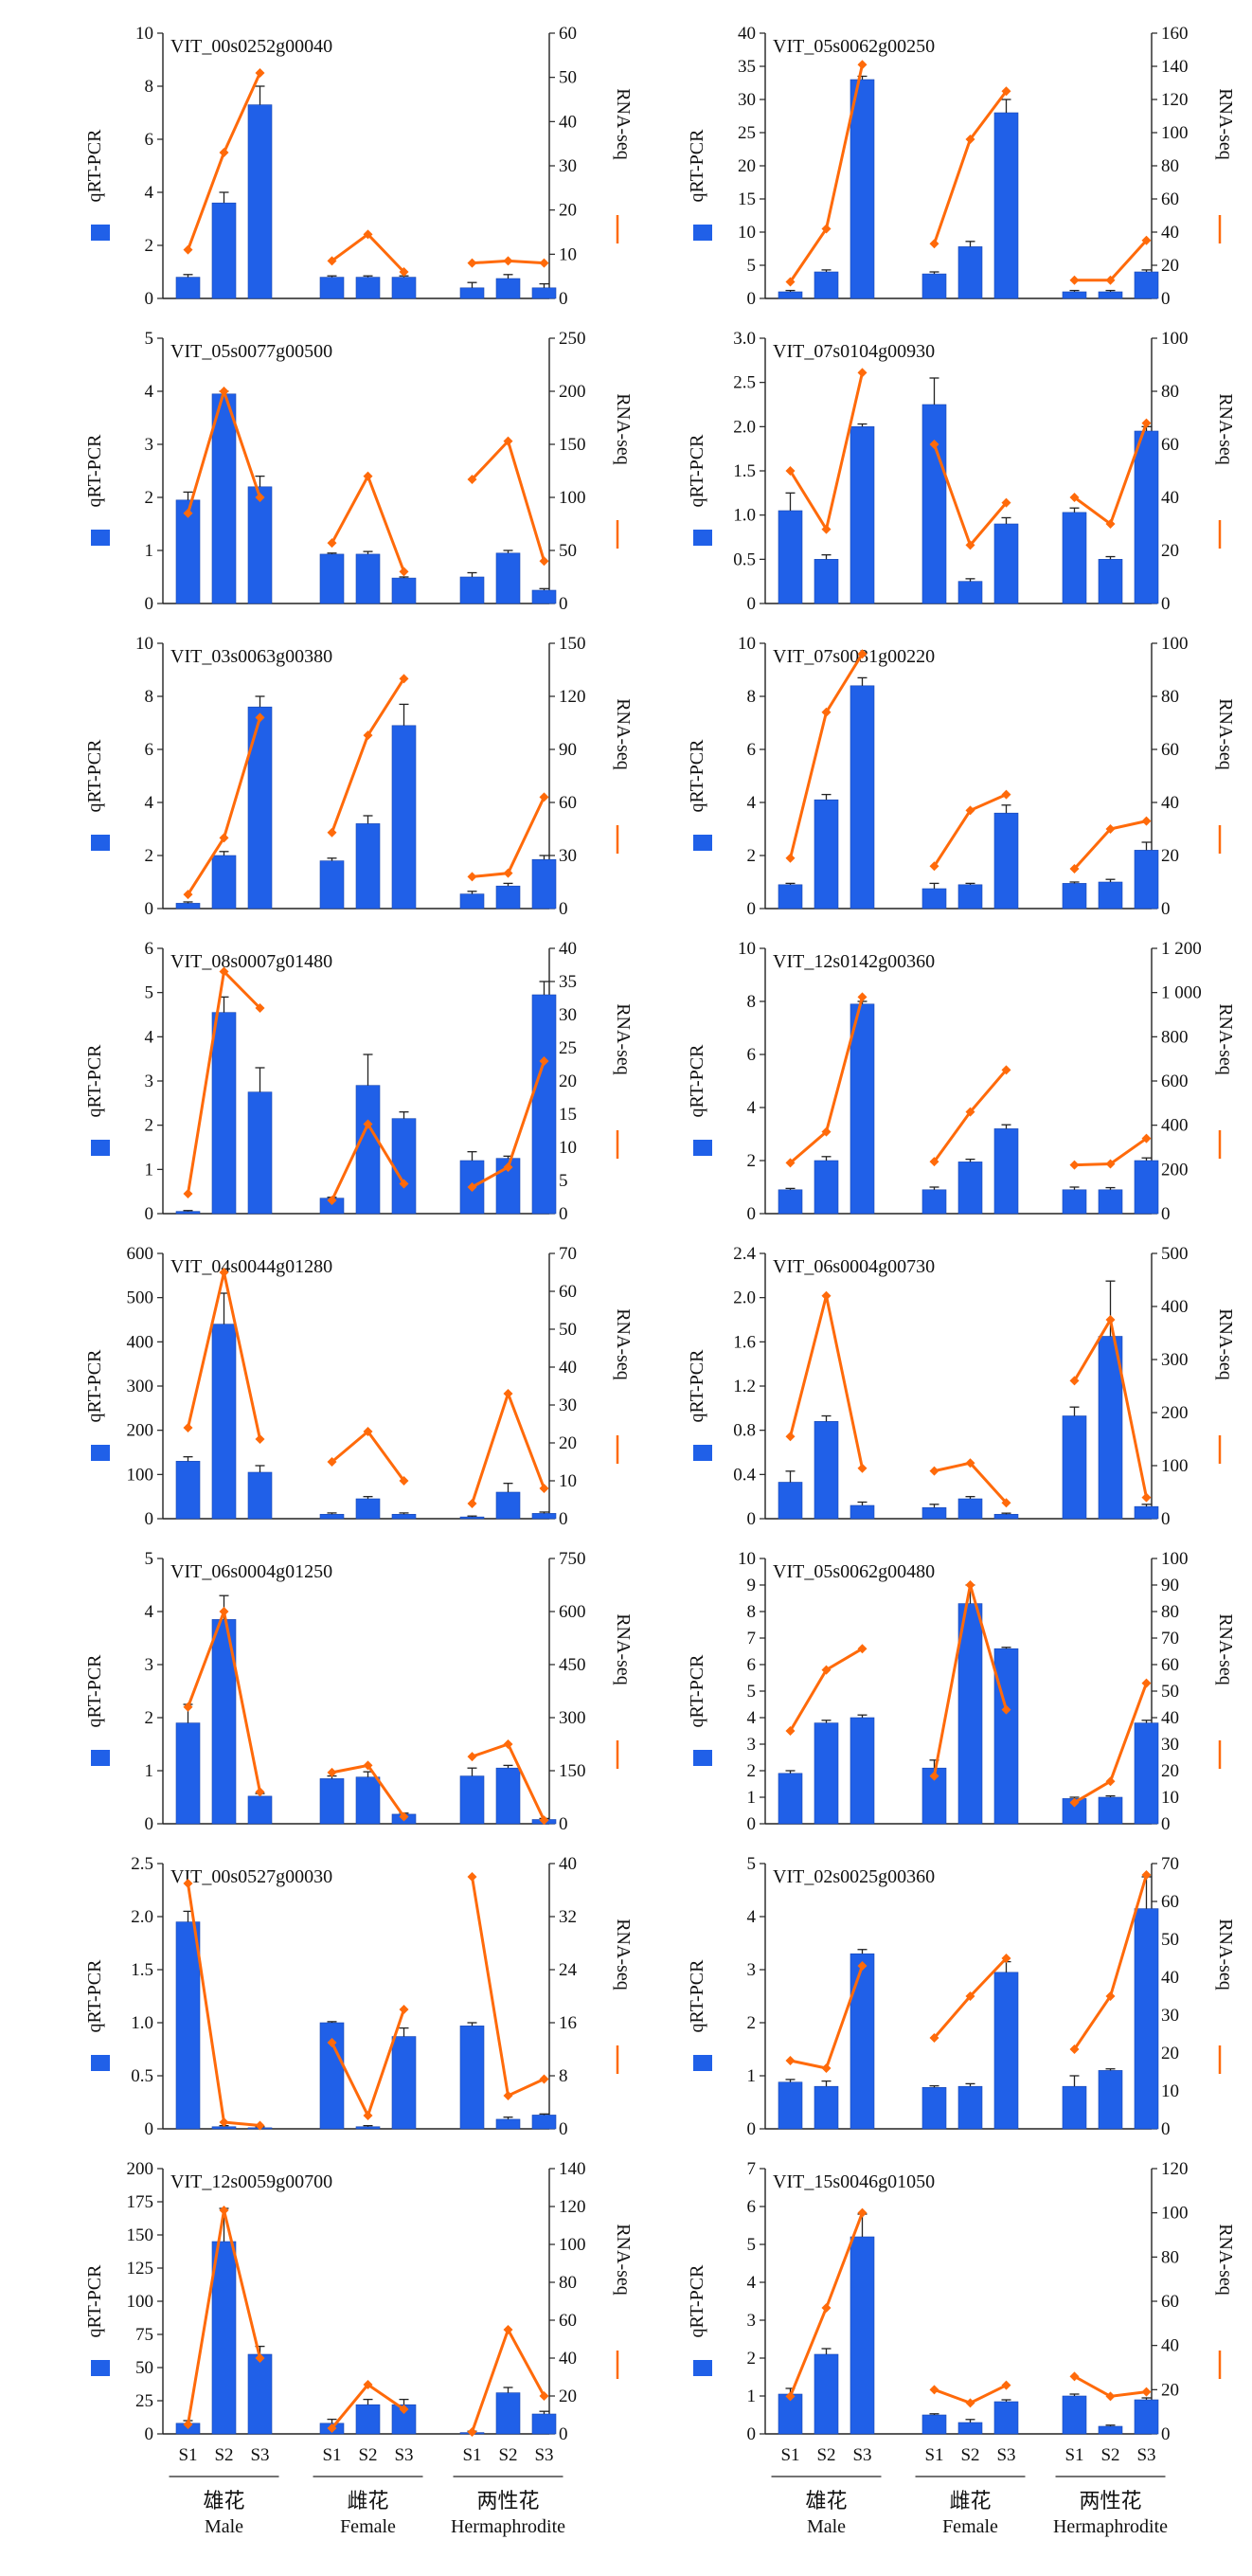  I want to click on right-tick-label: 32, so click(568, 1917).